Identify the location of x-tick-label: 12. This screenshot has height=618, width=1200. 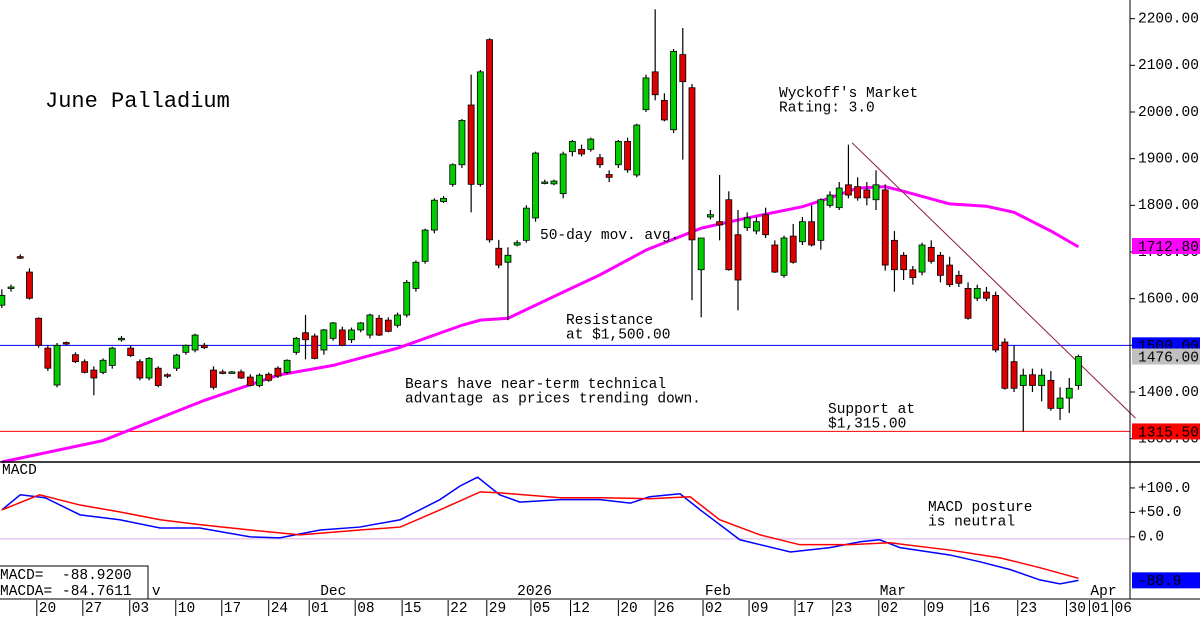
(581, 609).